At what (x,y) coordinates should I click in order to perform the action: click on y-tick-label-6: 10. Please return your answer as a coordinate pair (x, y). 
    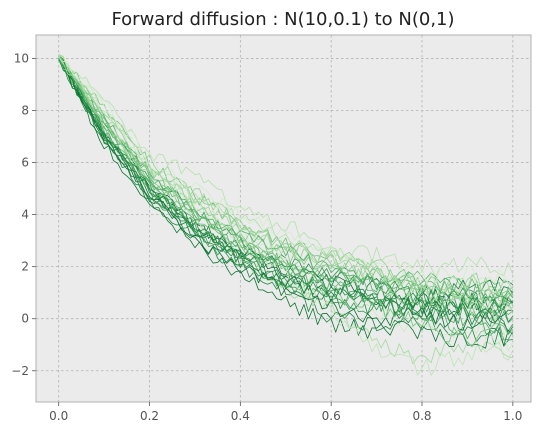
    Looking at the image, I should click on (21, 58).